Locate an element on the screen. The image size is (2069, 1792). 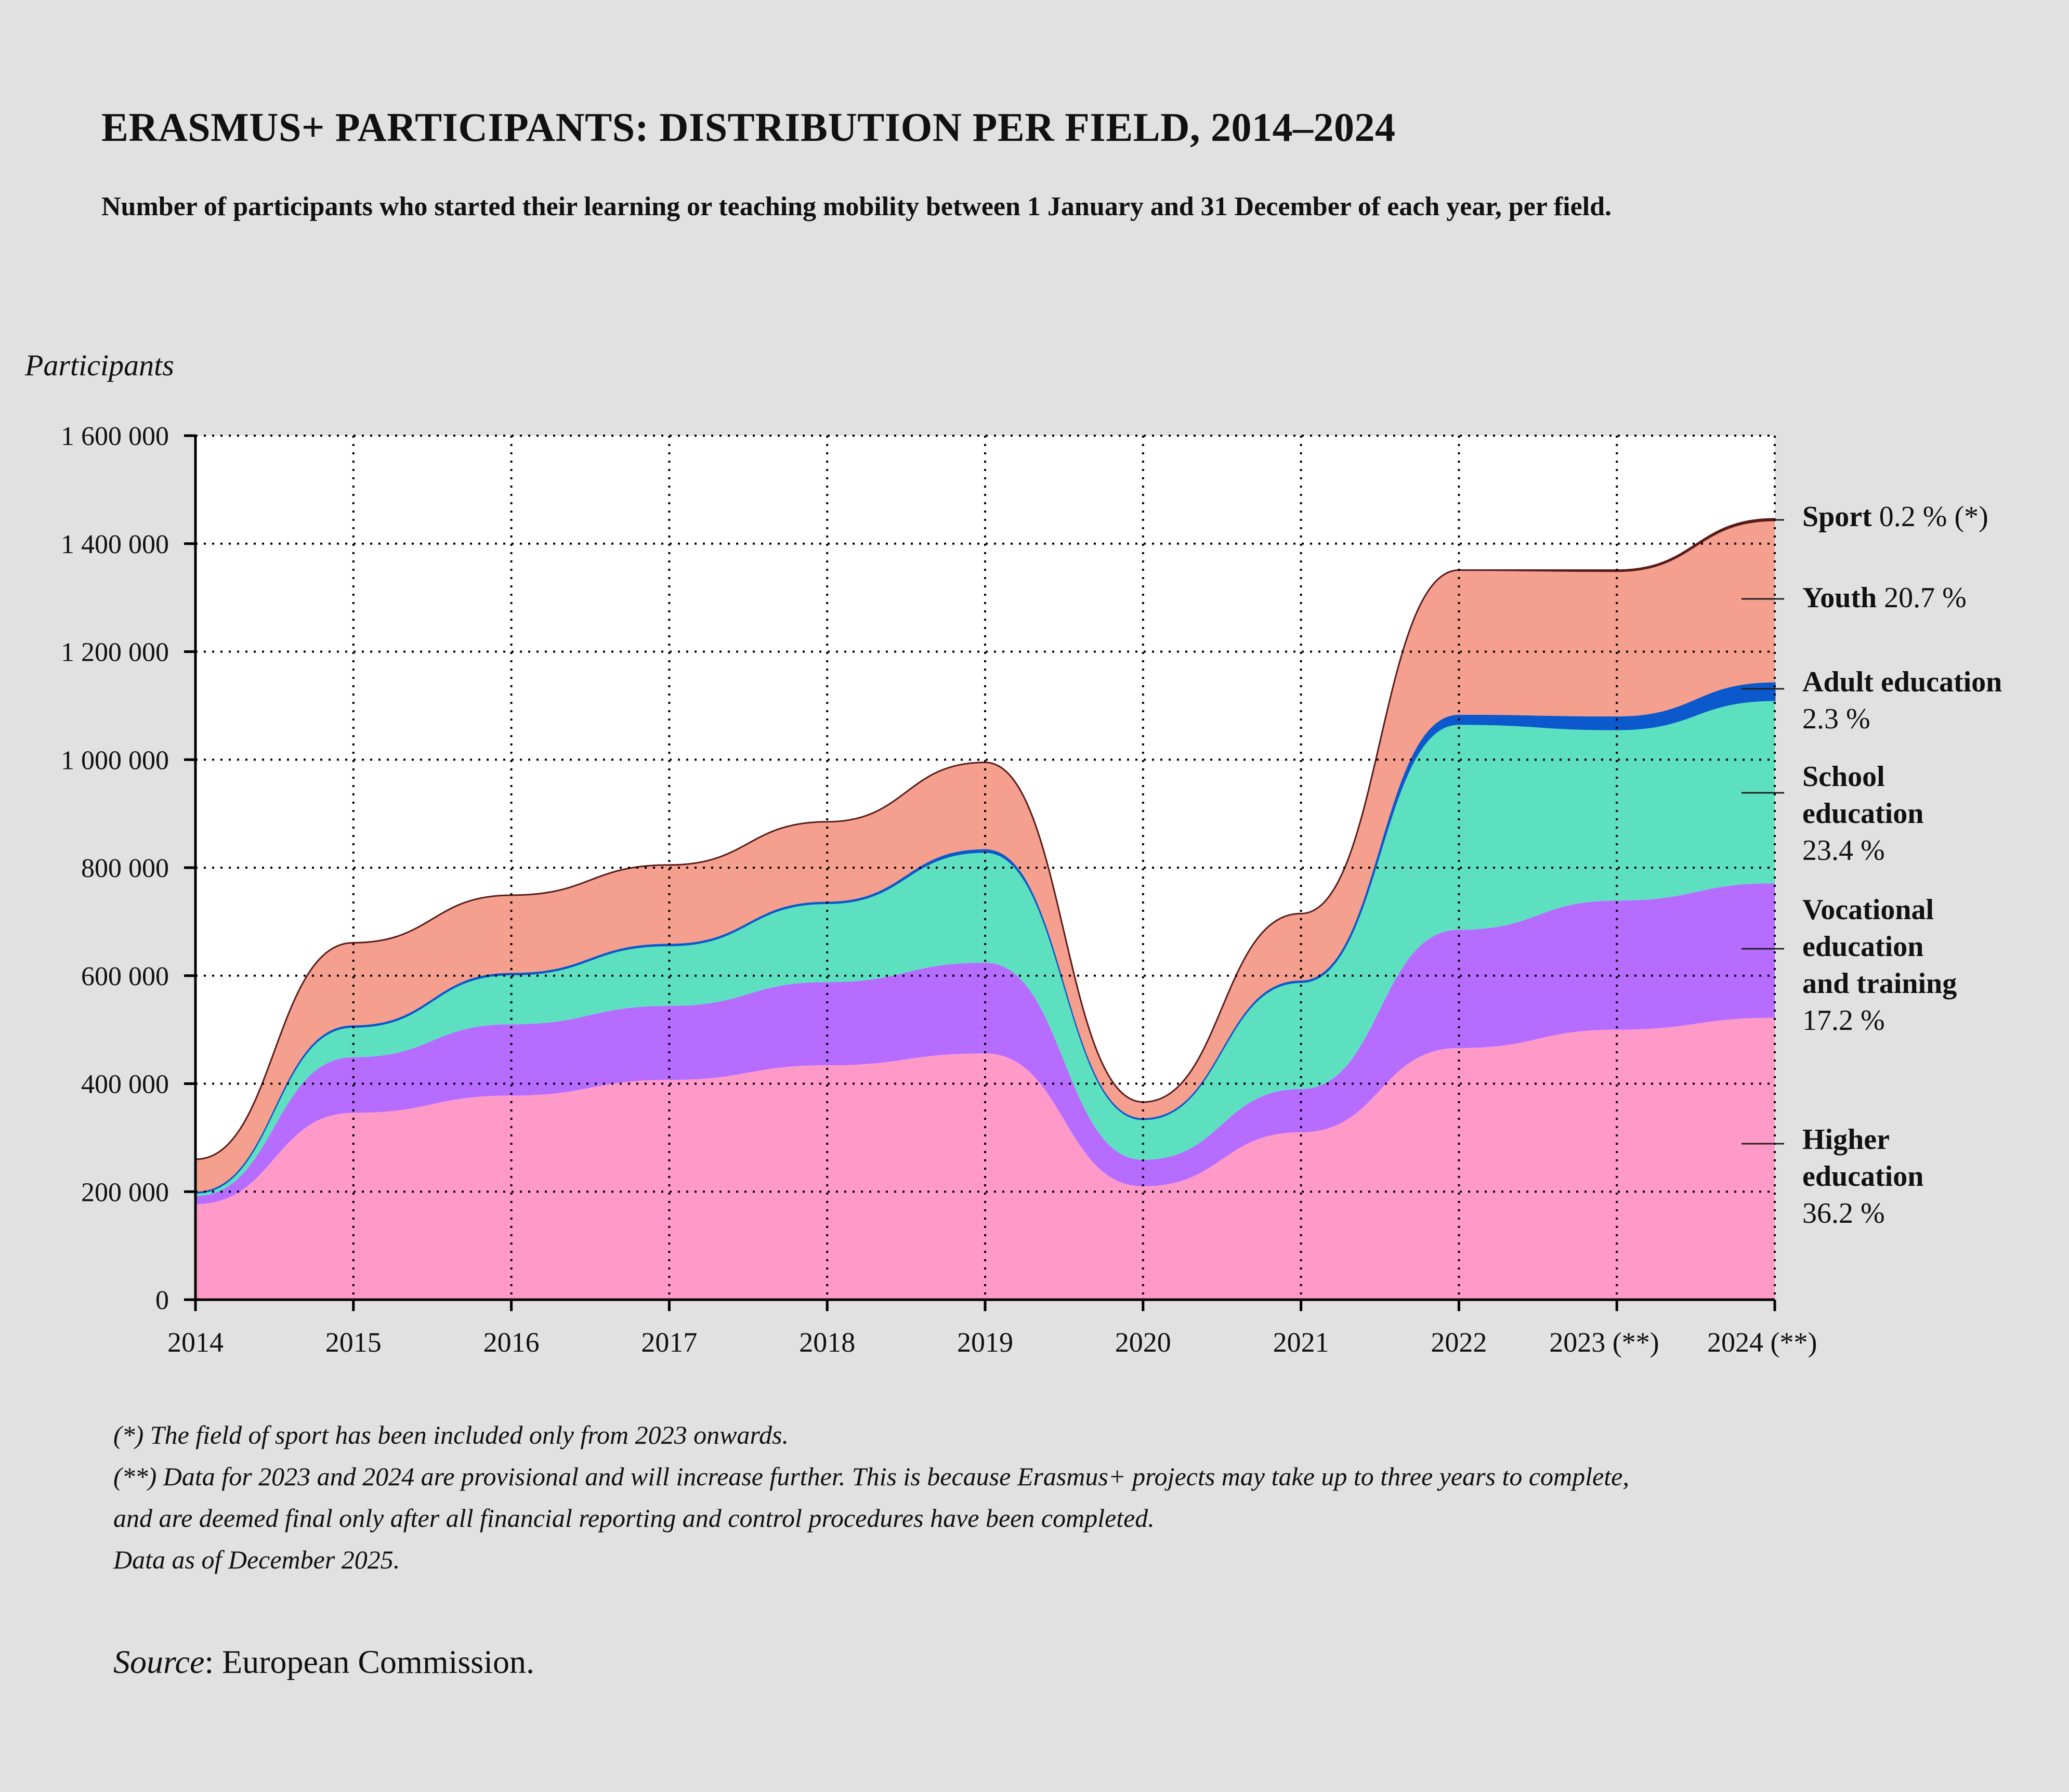
y-tick-label: 1 600 000 is located at coordinates (115, 437).